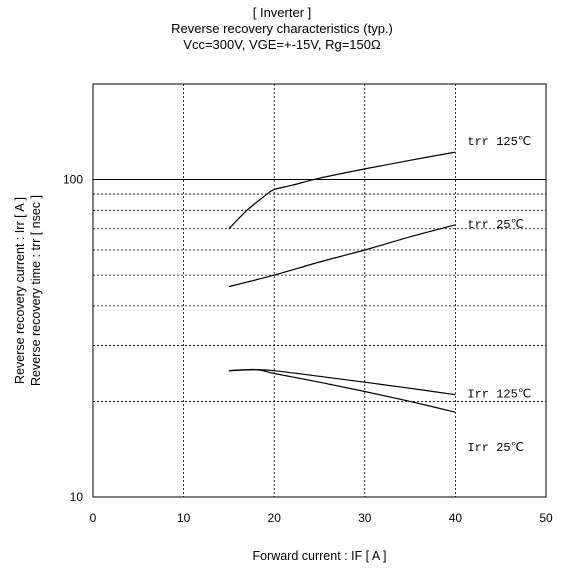  Describe the element at coordinates (282, 44) in the screenshot. I see `chart-conditions: Vcc=300V, VGE=+-15V, Rg=150Ω` at that location.